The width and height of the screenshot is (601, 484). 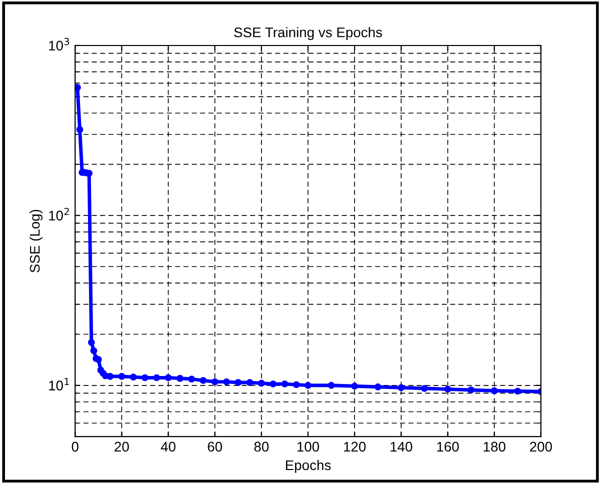 What do you see at coordinates (121, 447) in the screenshot?
I see `x-tick-label: 20` at bounding box center [121, 447].